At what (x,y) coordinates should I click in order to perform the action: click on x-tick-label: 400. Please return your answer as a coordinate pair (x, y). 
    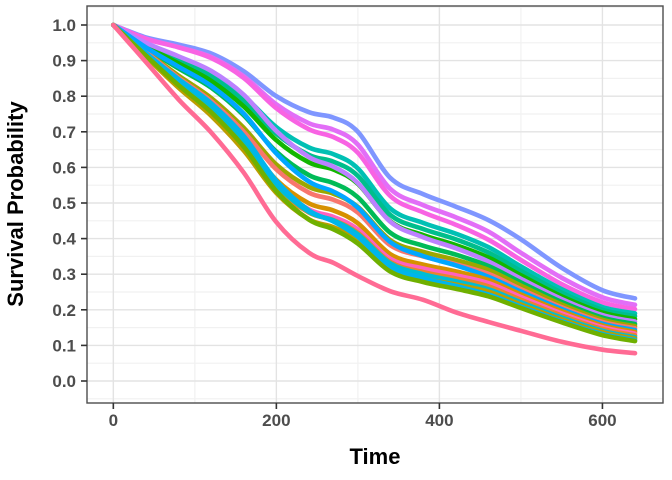
    Looking at the image, I should click on (439, 420).